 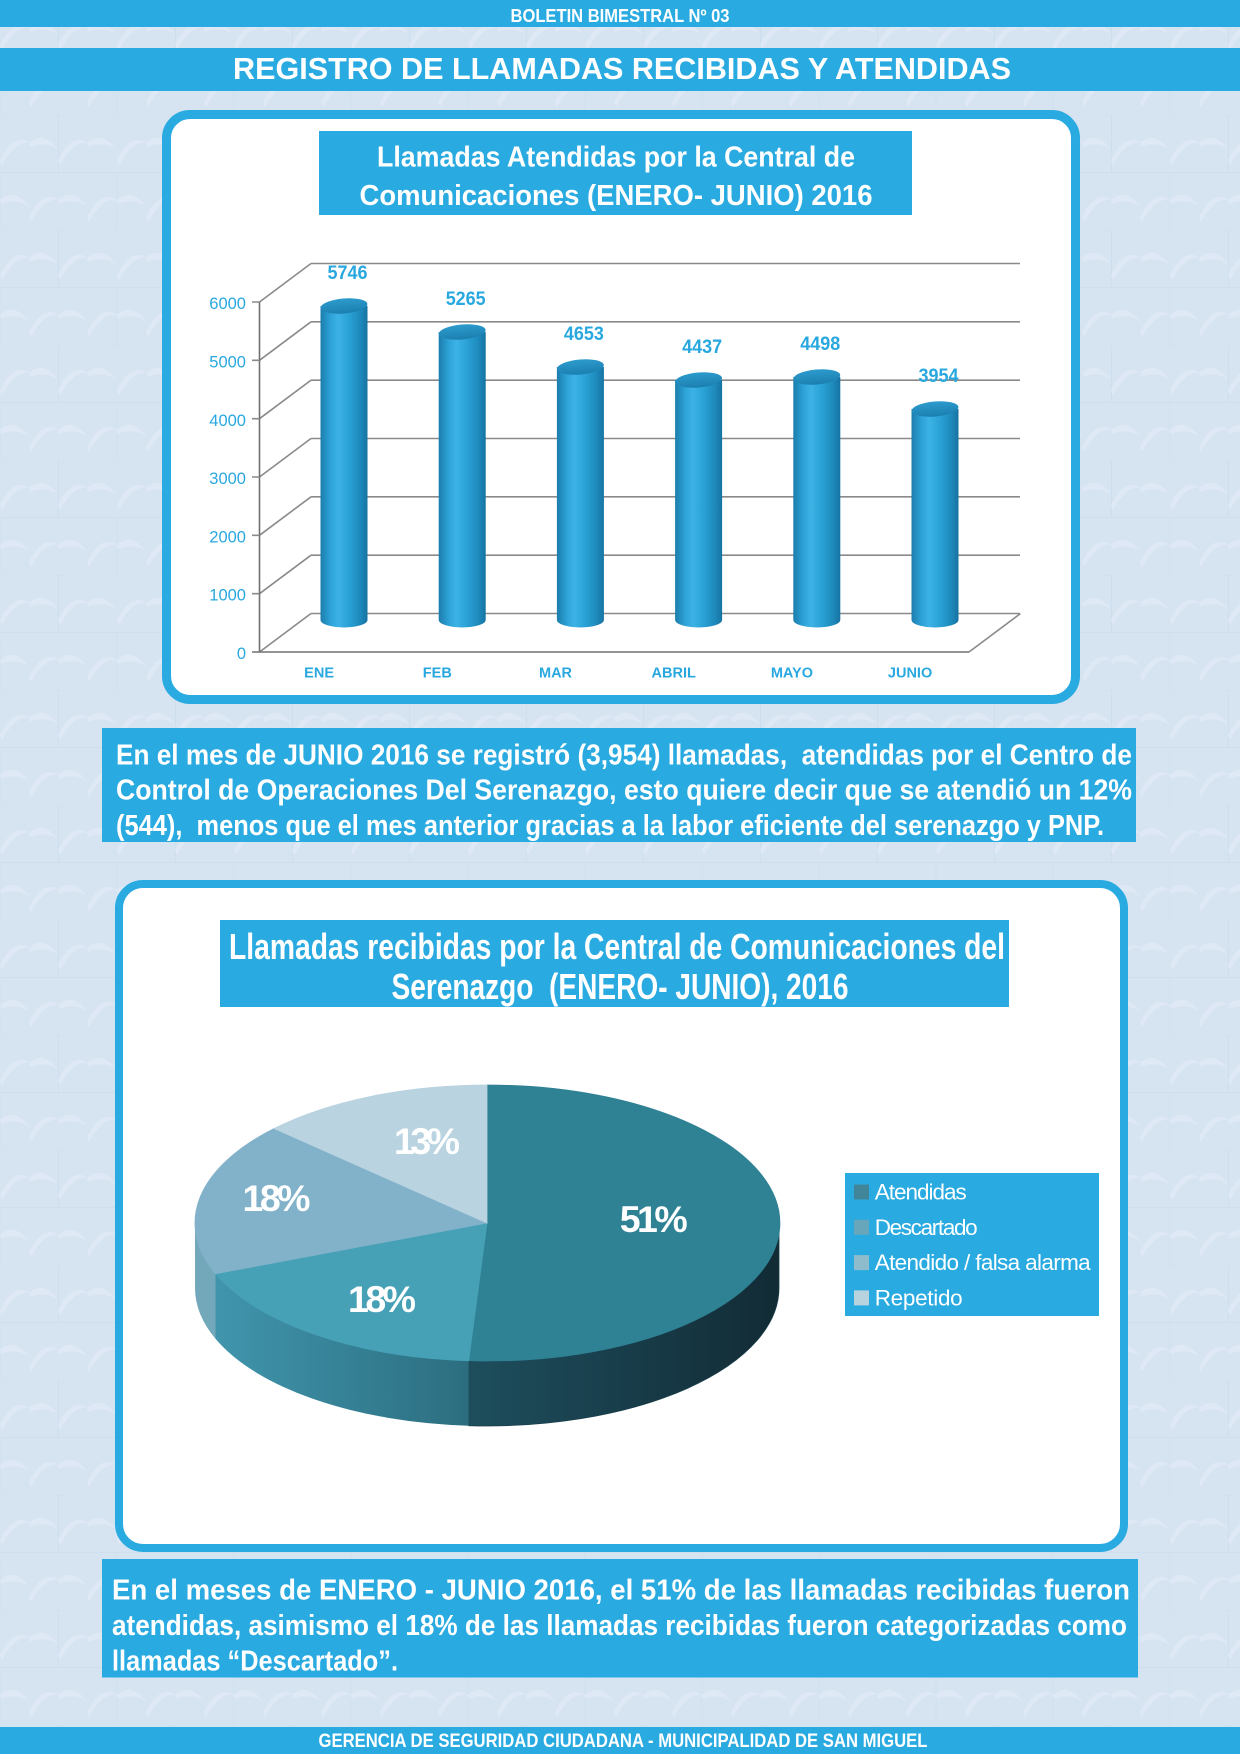 I want to click on svg-text: MAR, so click(x=556, y=674).